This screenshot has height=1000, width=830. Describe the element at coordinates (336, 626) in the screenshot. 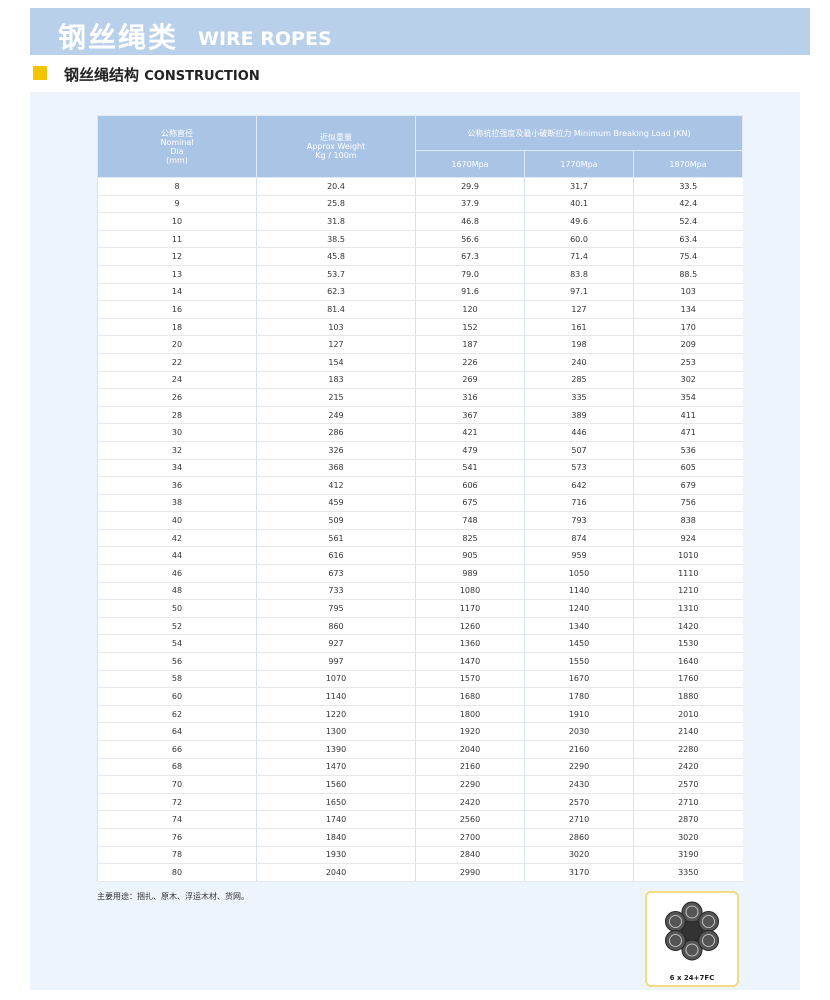

I see `table-cell: 860` at that location.